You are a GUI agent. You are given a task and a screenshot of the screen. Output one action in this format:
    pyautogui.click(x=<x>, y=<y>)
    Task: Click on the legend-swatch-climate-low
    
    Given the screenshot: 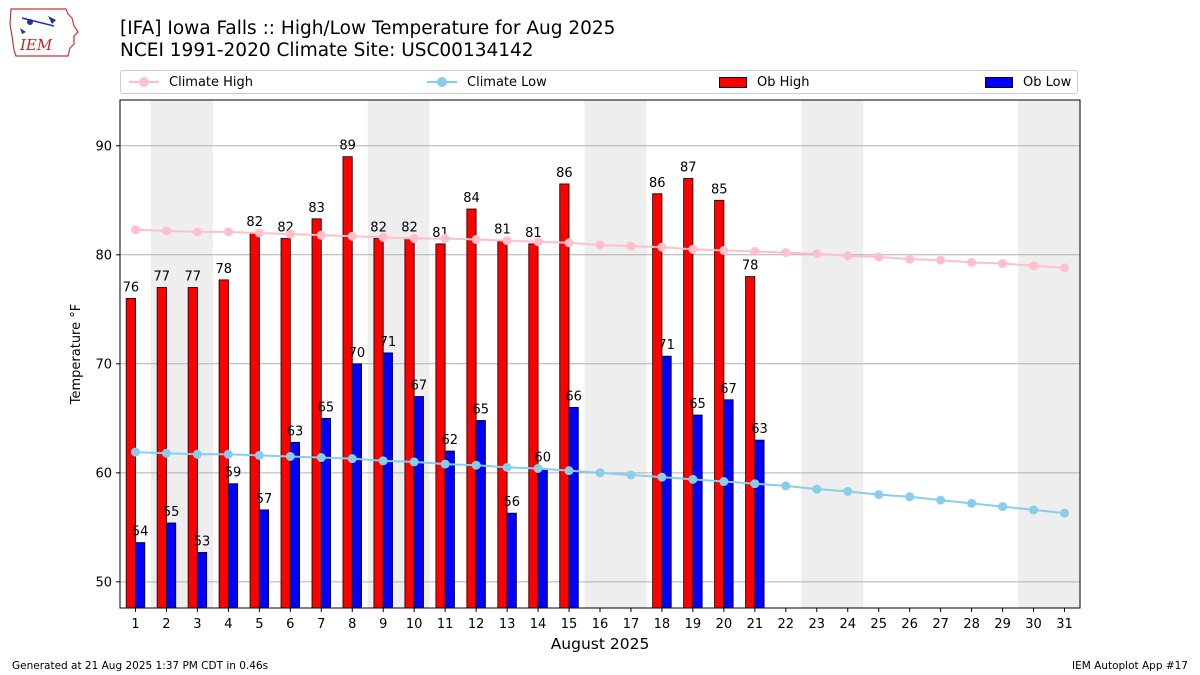 What is the action you would take?
    pyautogui.click(x=442, y=82)
    